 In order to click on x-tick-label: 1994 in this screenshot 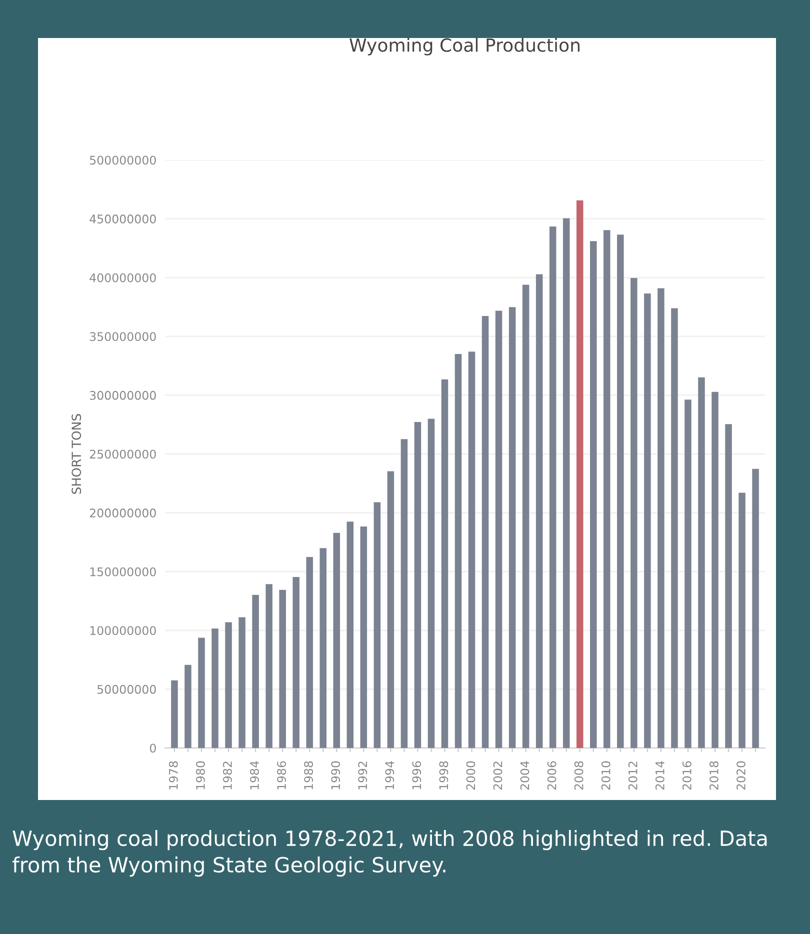, I will do `click(389, 775)`.